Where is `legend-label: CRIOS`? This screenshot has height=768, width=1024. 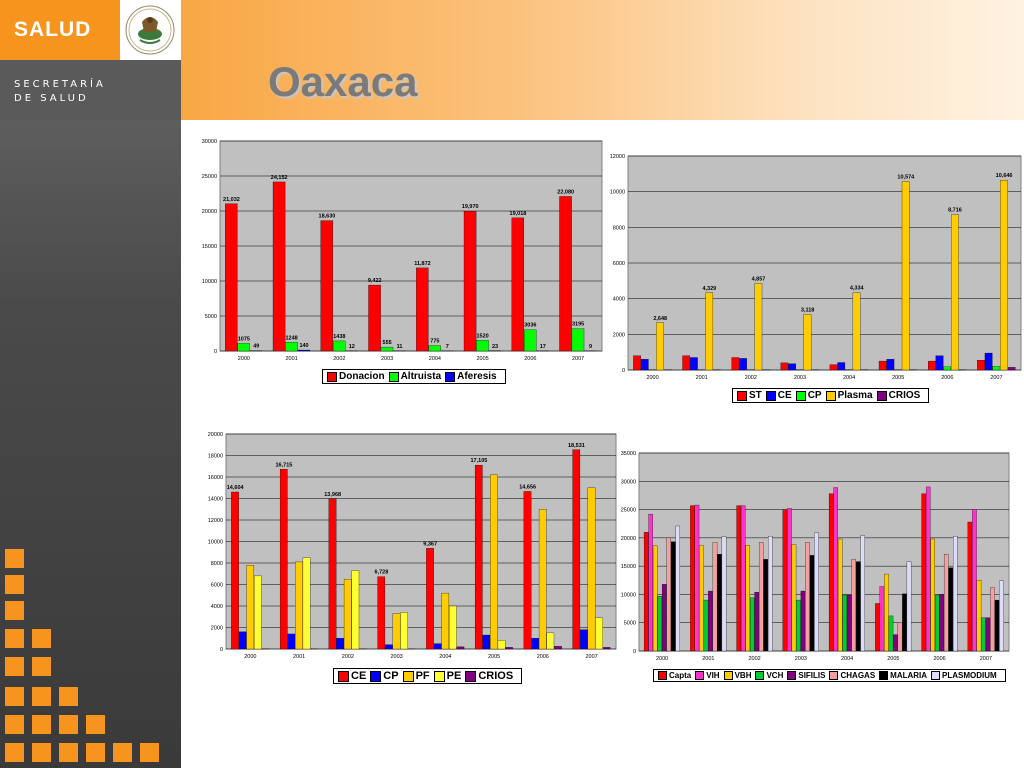
legend-label: CRIOS is located at coordinates (496, 676).